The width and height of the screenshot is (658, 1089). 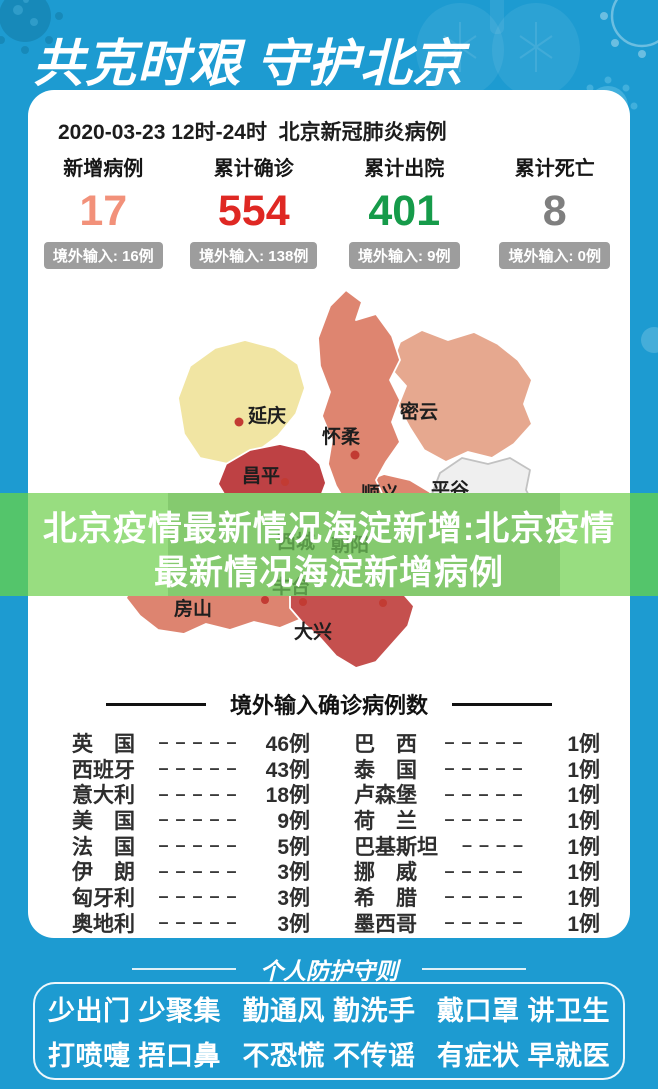 I want to click on import-case-row: 意大利 – – – – – 18例, so click(x=191, y=794).